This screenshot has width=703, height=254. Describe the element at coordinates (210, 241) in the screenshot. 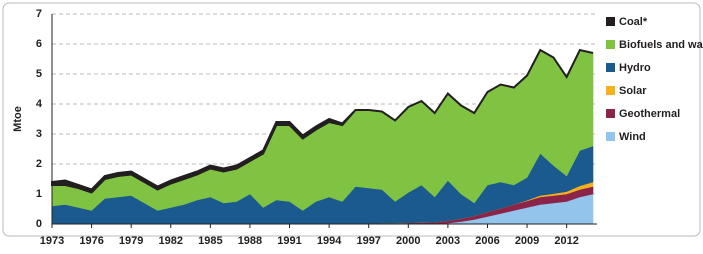

I see `x-tick-label: 1985` at that location.